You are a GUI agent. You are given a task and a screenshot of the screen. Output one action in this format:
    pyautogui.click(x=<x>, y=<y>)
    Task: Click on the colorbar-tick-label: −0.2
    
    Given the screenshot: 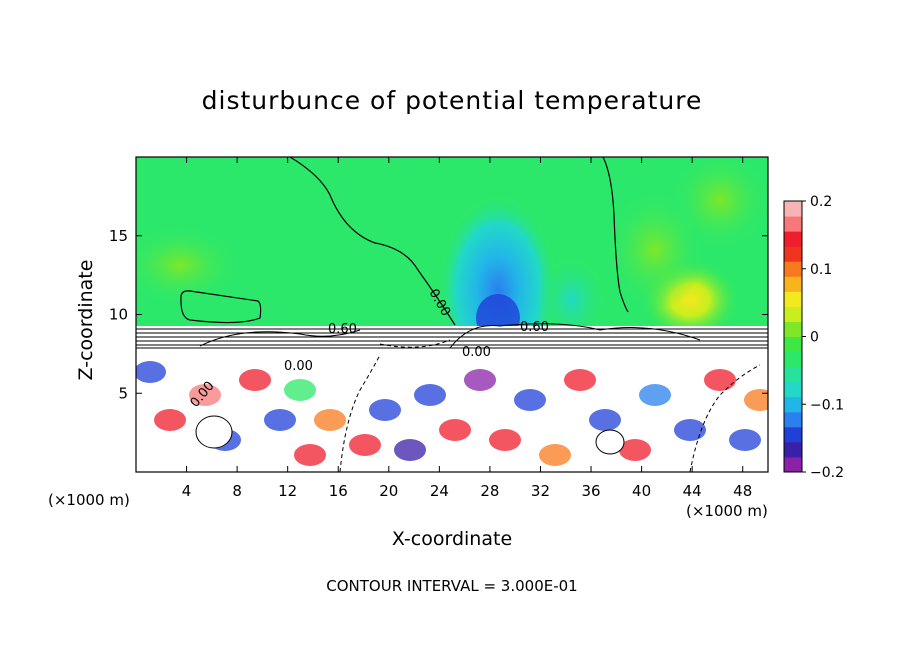 What is the action you would take?
    pyautogui.click(x=827, y=473)
    